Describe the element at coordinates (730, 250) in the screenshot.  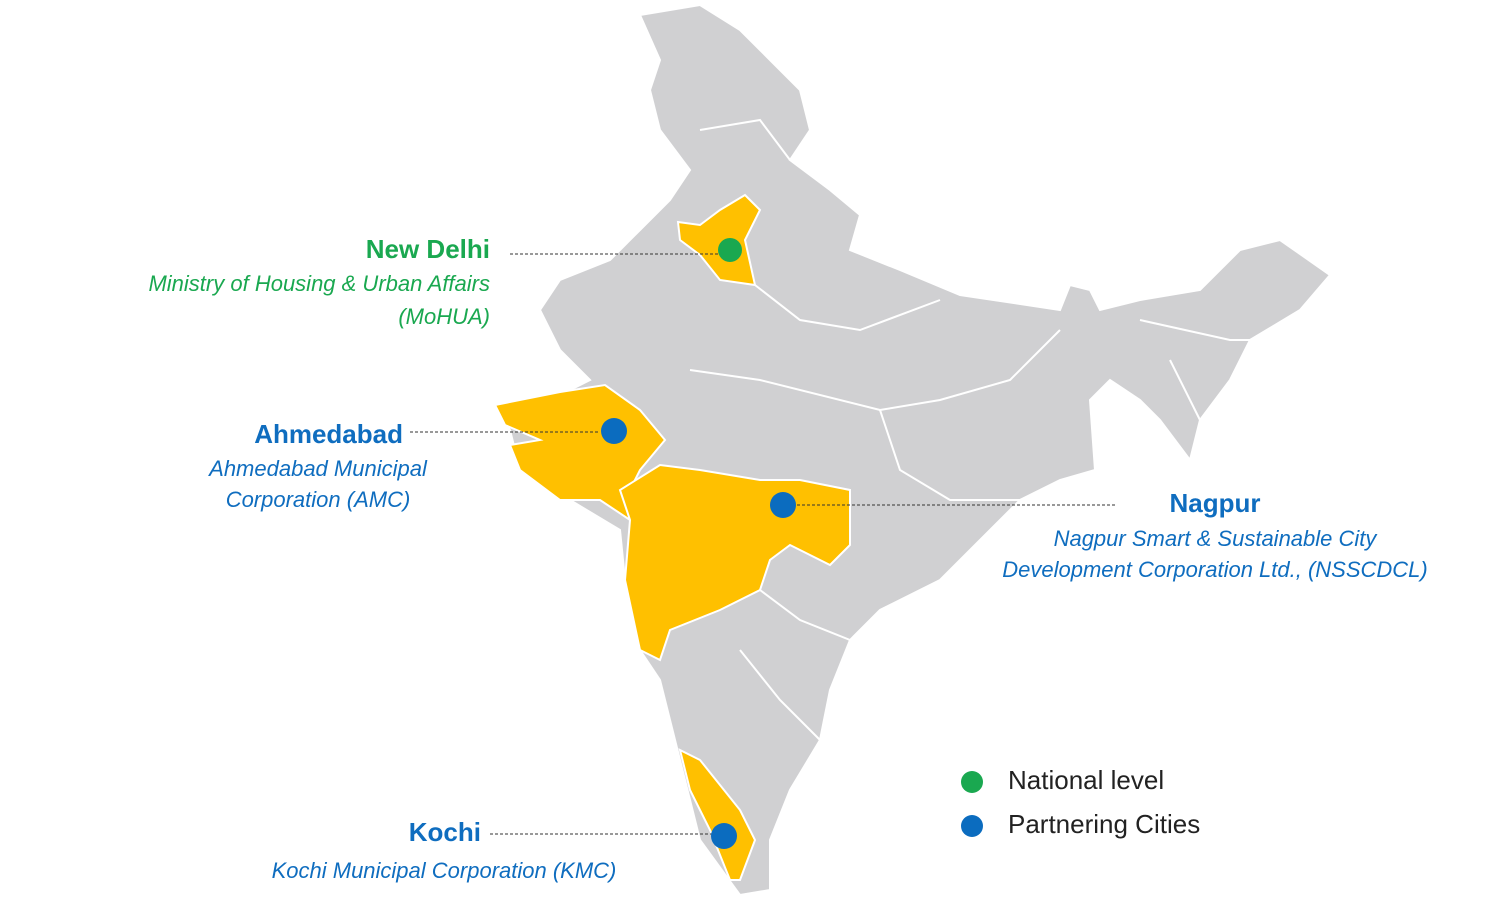
I see `national-marker` at that location.